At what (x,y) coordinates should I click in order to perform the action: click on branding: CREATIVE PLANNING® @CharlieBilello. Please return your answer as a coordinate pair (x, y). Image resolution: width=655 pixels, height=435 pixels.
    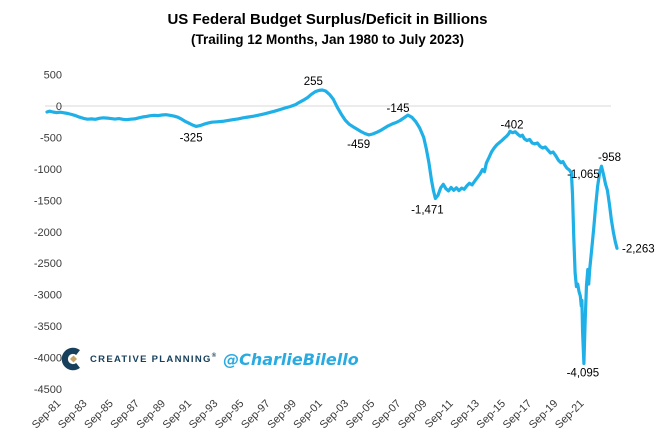
    Looking at the image, I should click on (210, 359).